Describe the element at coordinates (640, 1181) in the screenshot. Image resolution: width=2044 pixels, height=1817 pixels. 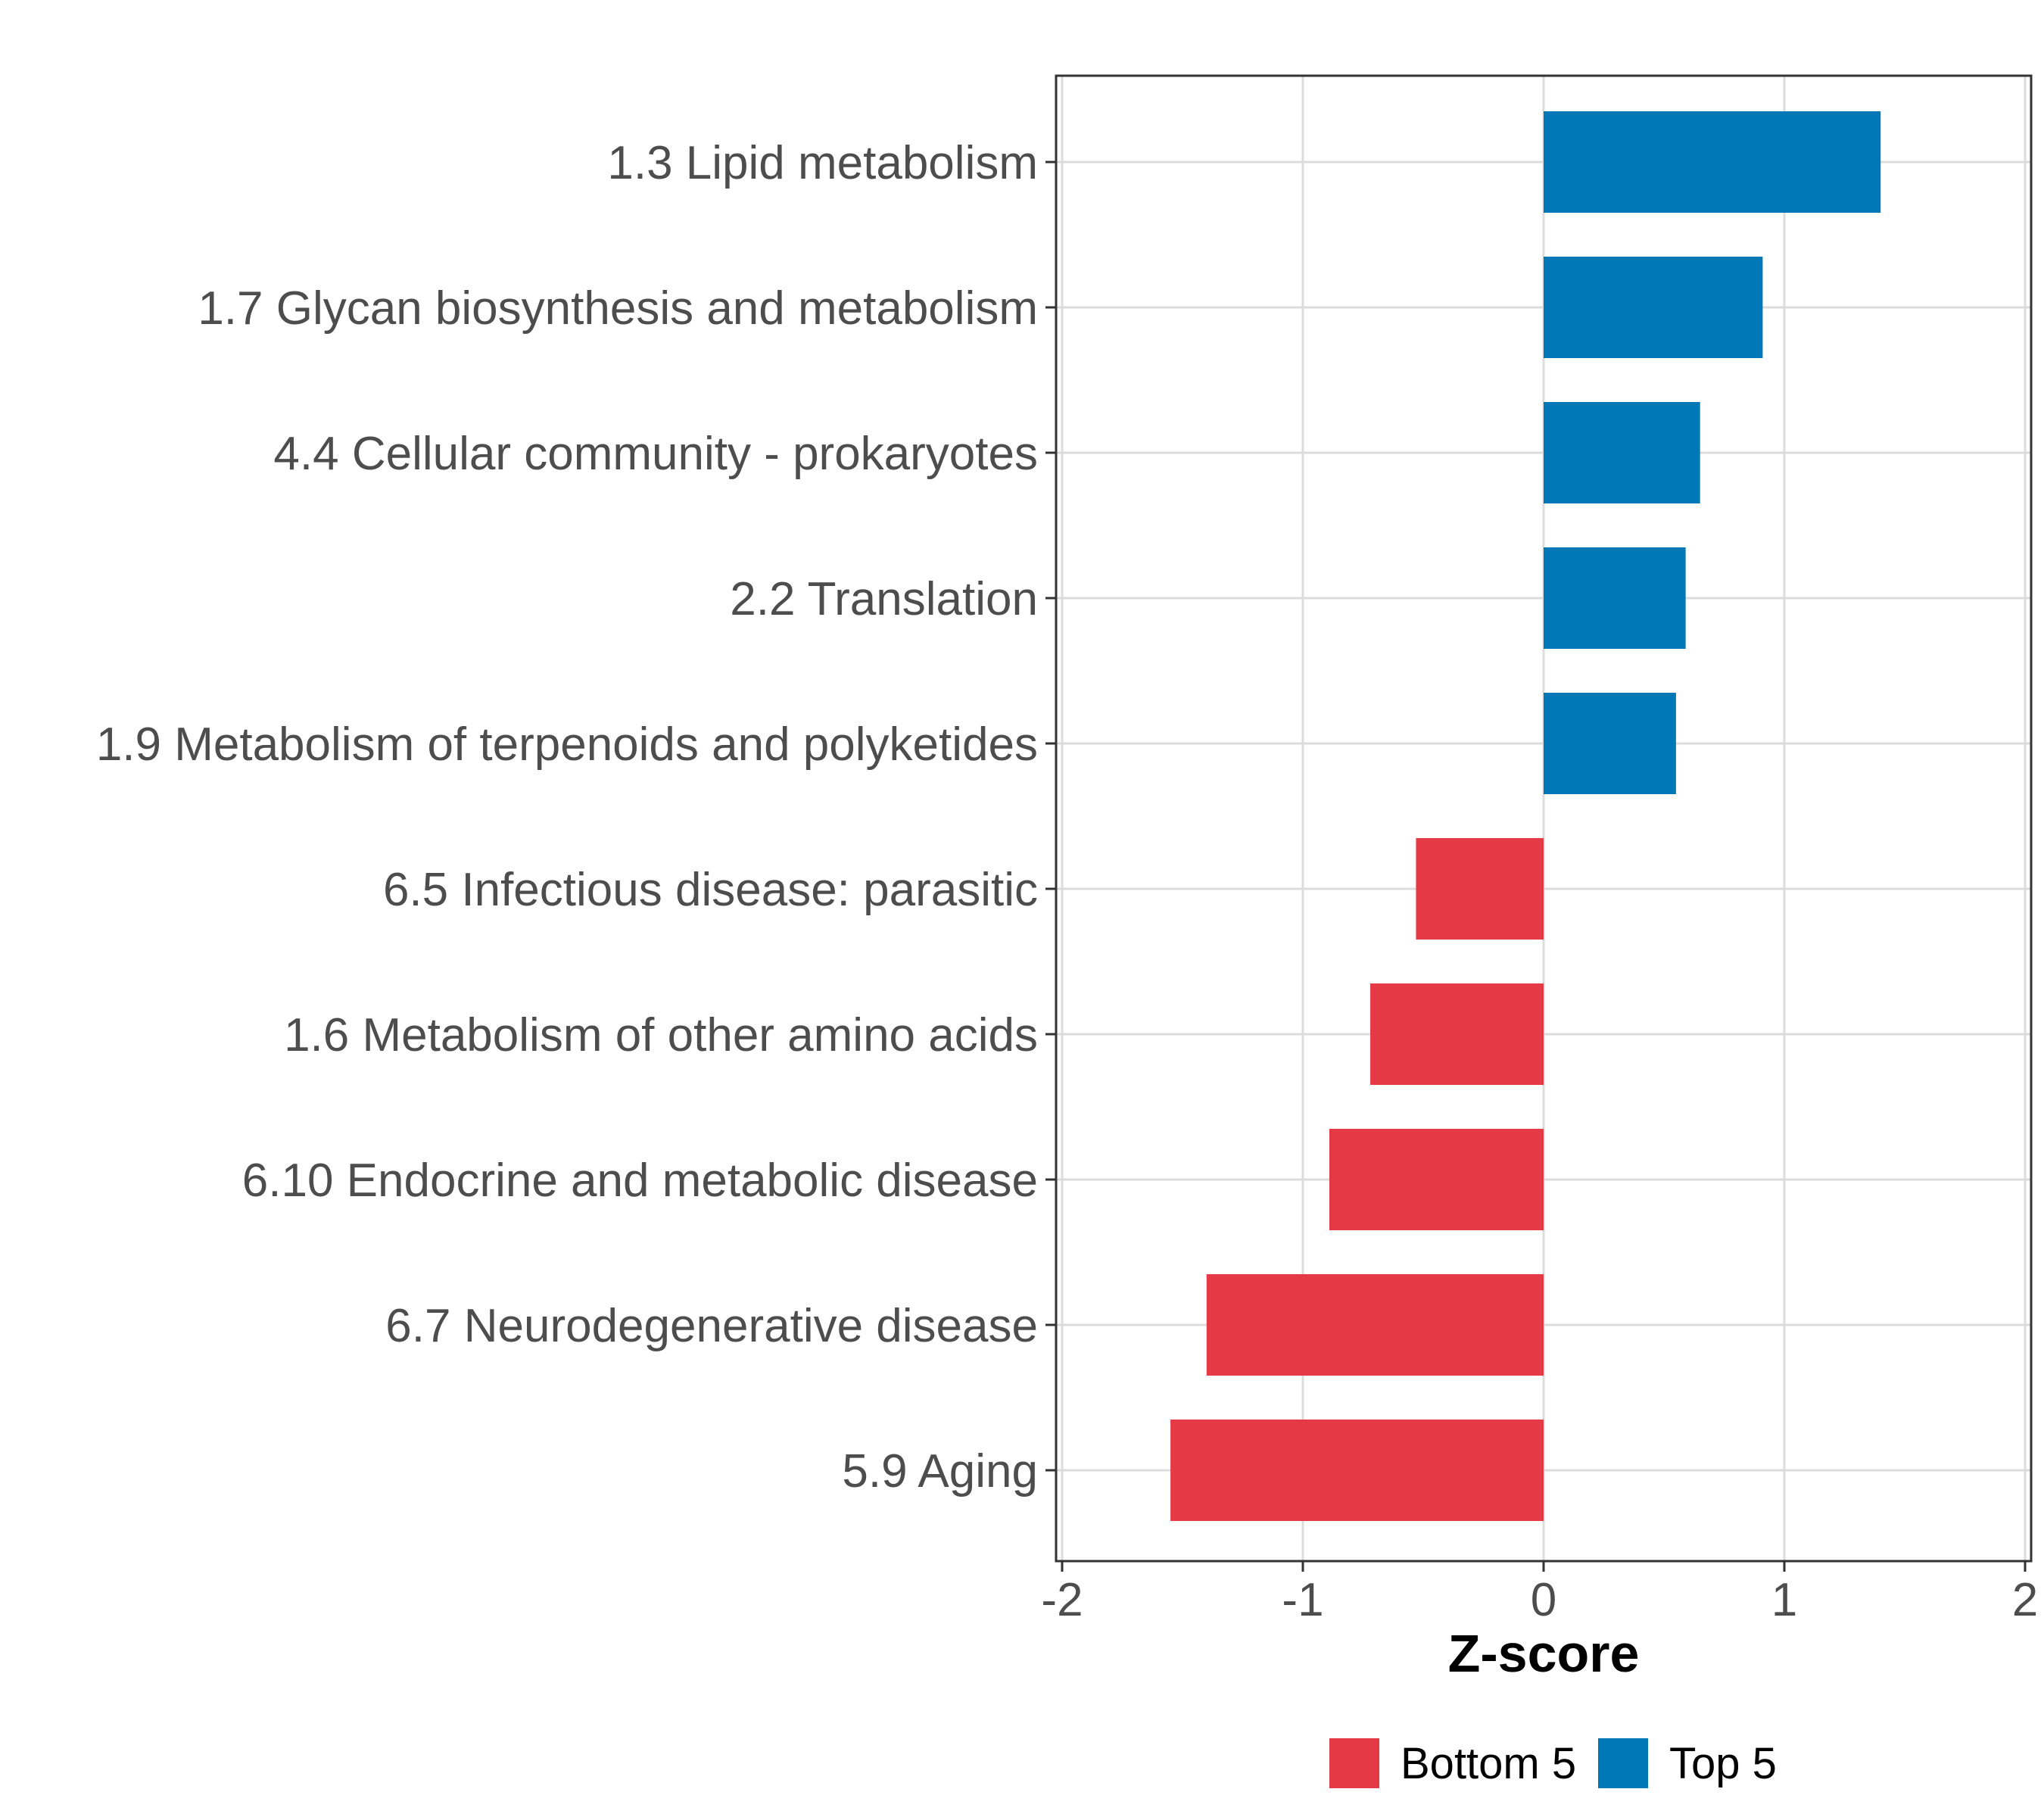
I see `y-tick-label: 6.10 Endocrine and metabolic disease` at that location.